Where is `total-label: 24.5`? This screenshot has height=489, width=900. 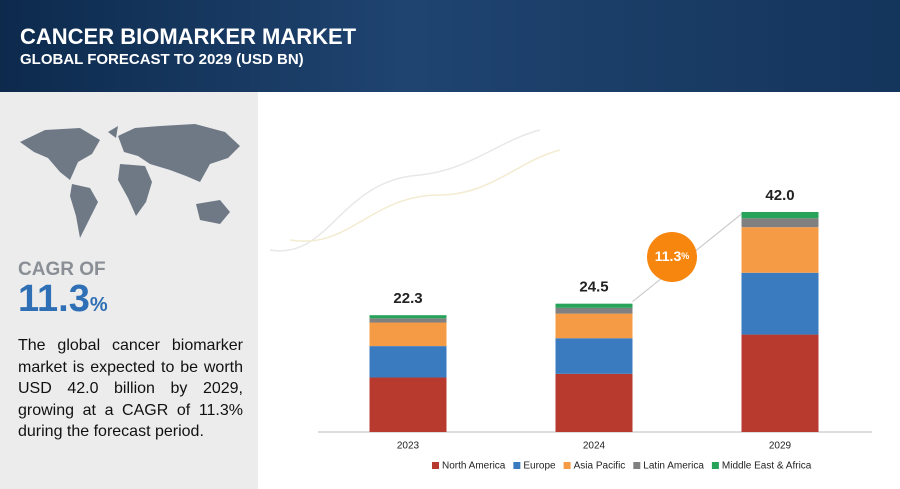
total-label: 24.5 is located at coordinates (593, 287).